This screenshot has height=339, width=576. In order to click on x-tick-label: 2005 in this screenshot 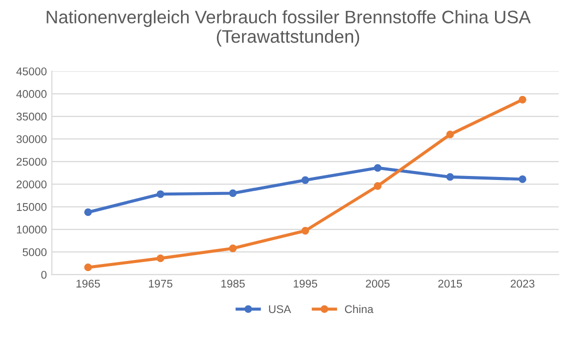, I will do `click(378, 284)`.